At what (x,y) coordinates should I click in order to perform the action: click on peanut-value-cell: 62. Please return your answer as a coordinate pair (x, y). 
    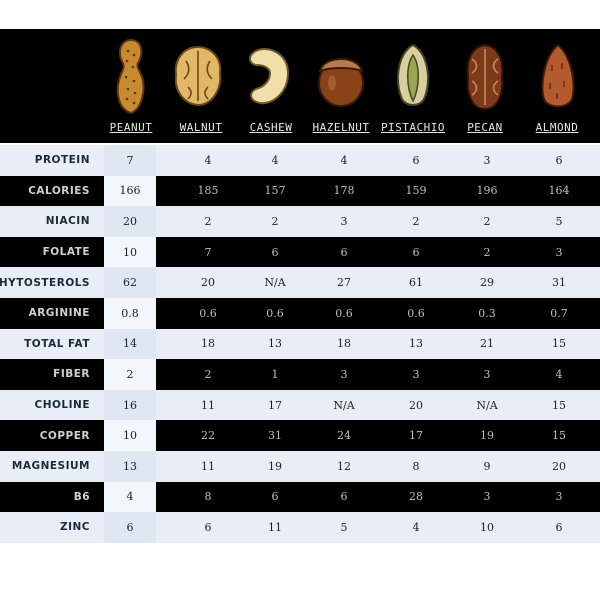
    Looking at the image, I should click on (130, 282).